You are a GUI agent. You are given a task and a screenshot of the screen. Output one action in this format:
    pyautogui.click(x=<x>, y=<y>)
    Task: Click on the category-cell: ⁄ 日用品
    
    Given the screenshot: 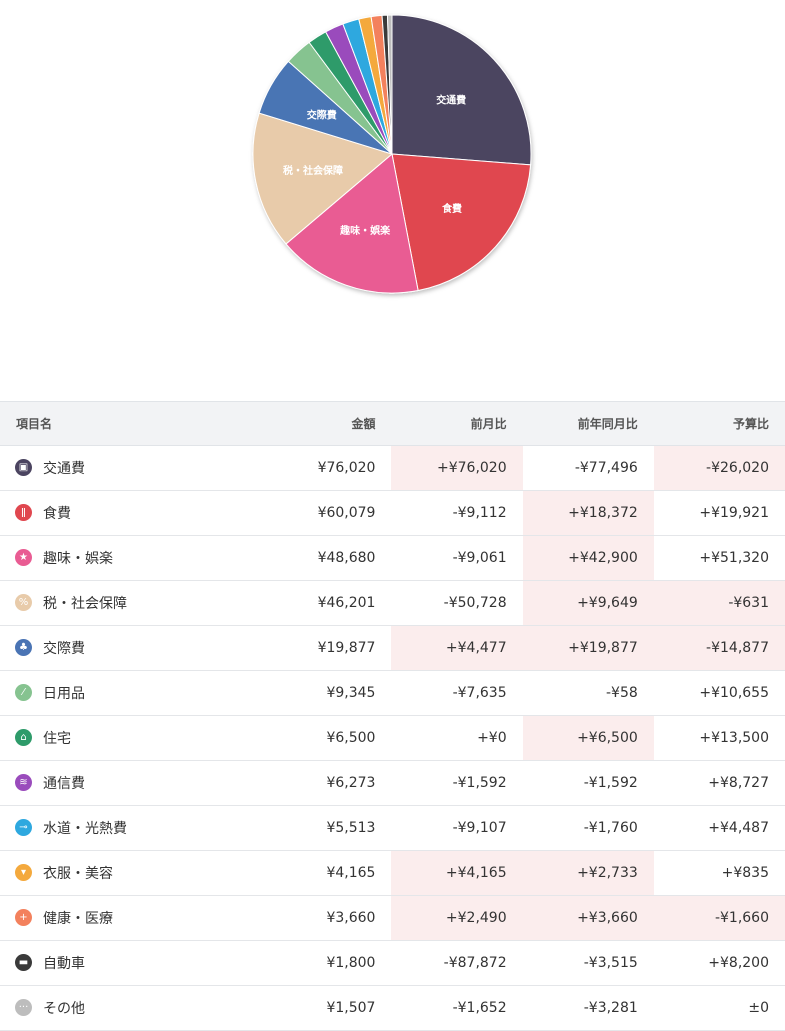 What is the action you would take?
    pyautogui.click(x=131, y=693)
    